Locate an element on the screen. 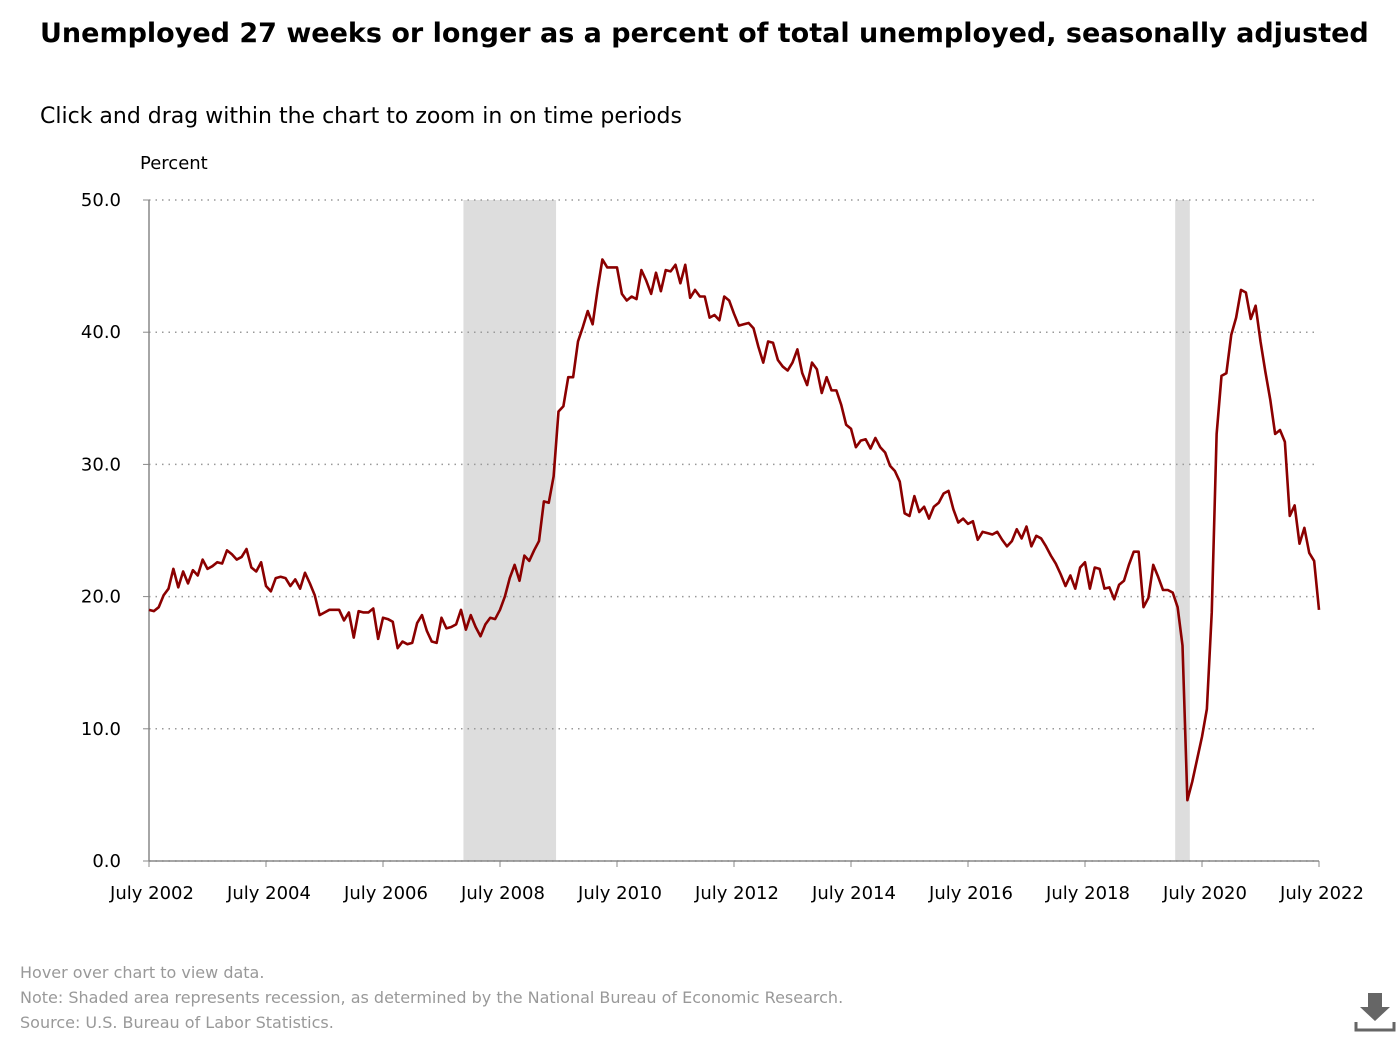 Image resolution: width=1400 pixels, height=1044 pixels. x-tick-label: July 2016 is located at coordinates (970, 893).